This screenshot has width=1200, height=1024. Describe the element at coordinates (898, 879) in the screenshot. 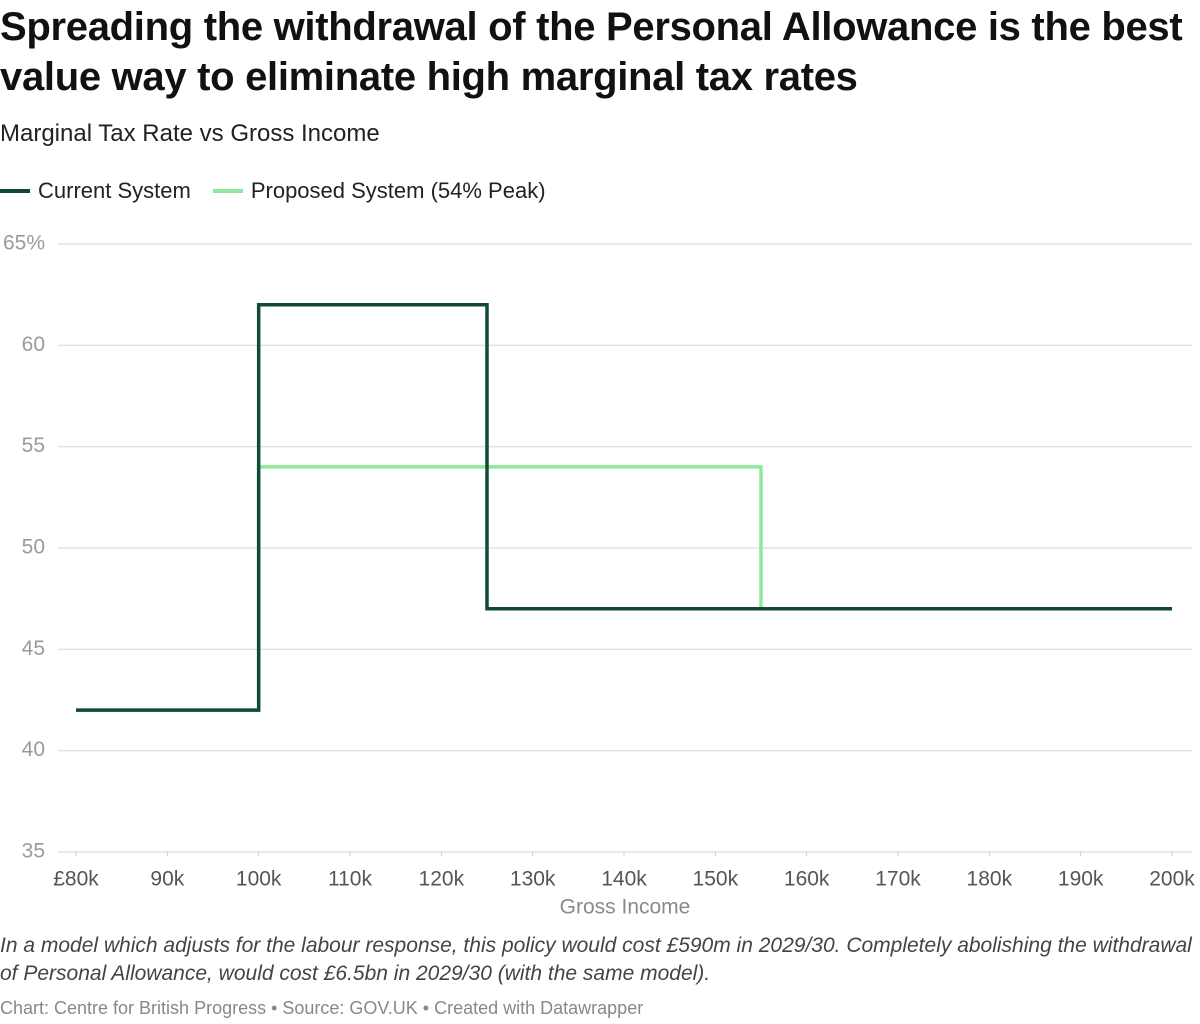

I see `x-tick-label: 170k` at that location.